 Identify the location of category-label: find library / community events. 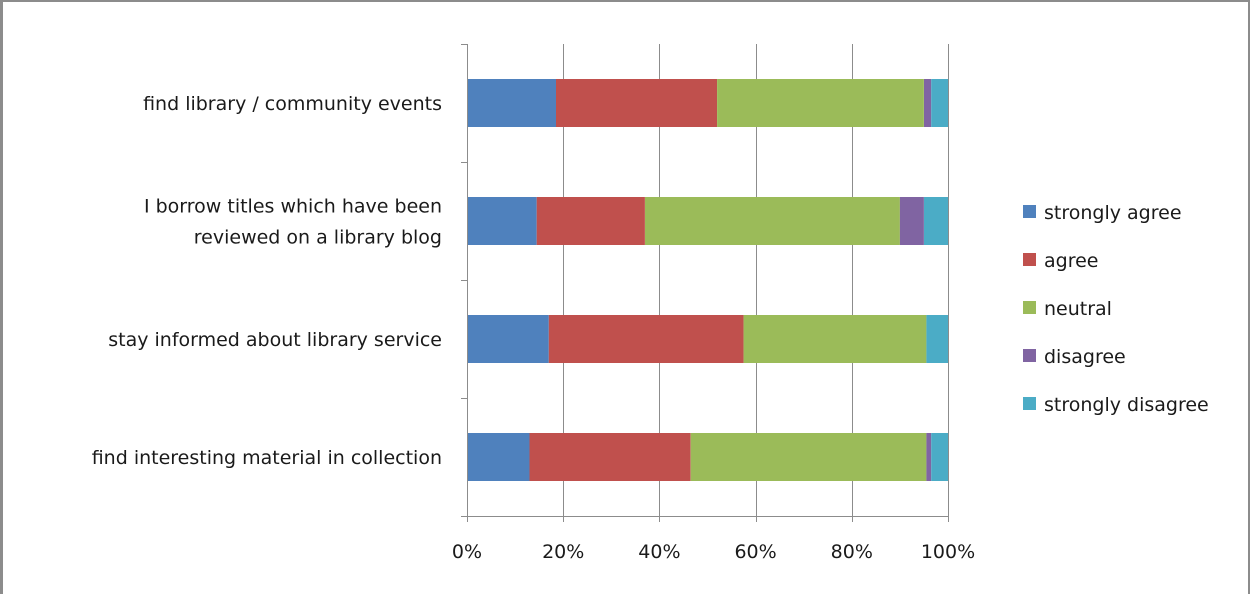
(292, 104).